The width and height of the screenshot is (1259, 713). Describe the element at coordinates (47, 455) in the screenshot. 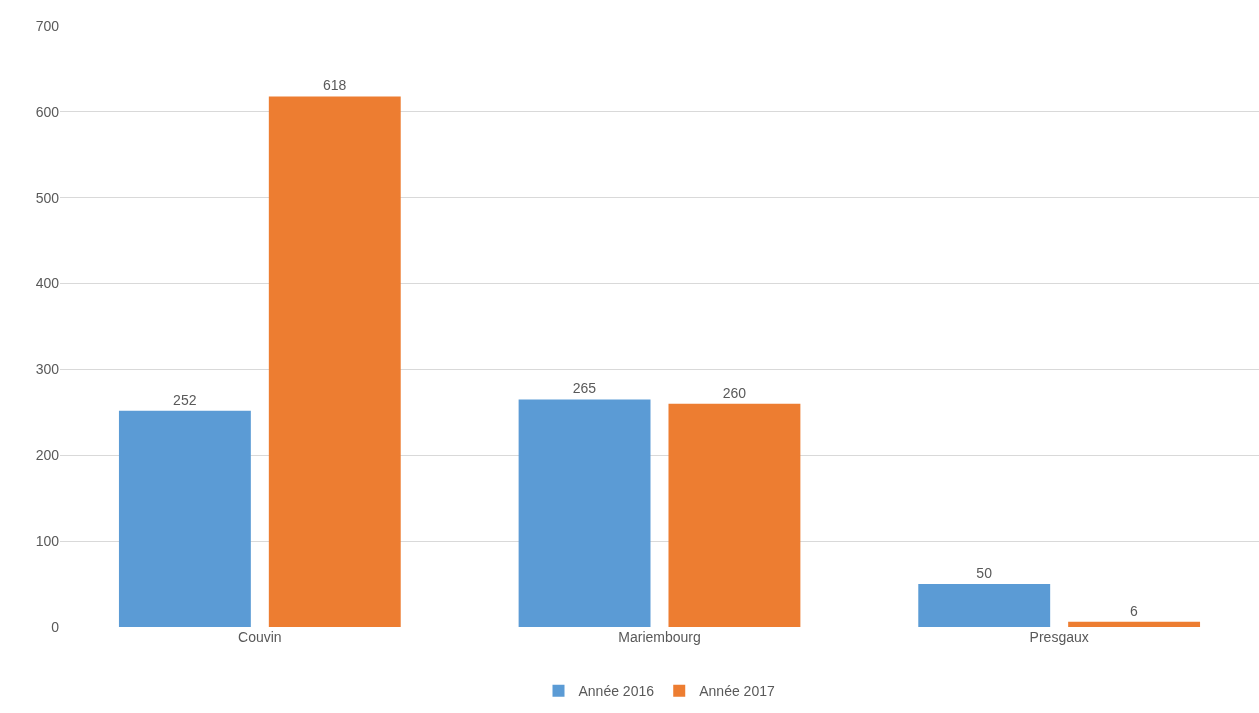

I see `y-tick-label: 200` at that location.